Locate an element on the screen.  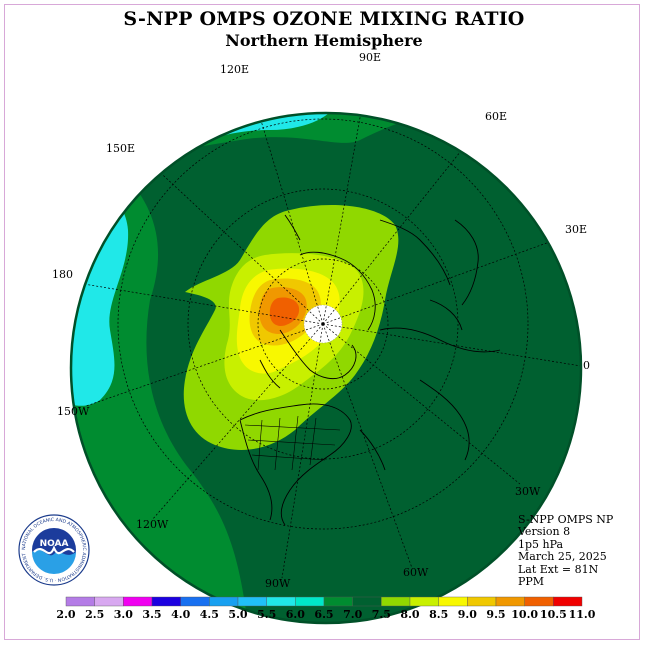
lon-label-60w: 60W is located at coordinates (416, 572).